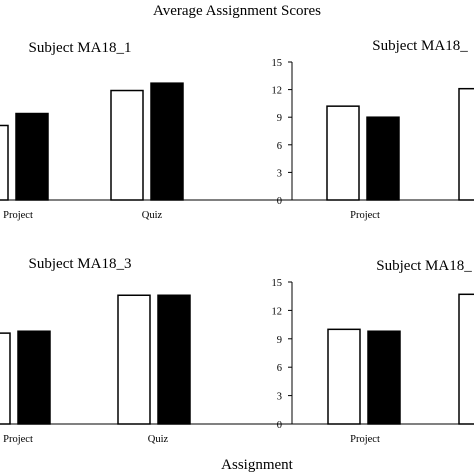  What do you see at coordinates (257, 465) in the screenshot?
I see `x-axis-label: Assignment` at bounding box center [257, 465].